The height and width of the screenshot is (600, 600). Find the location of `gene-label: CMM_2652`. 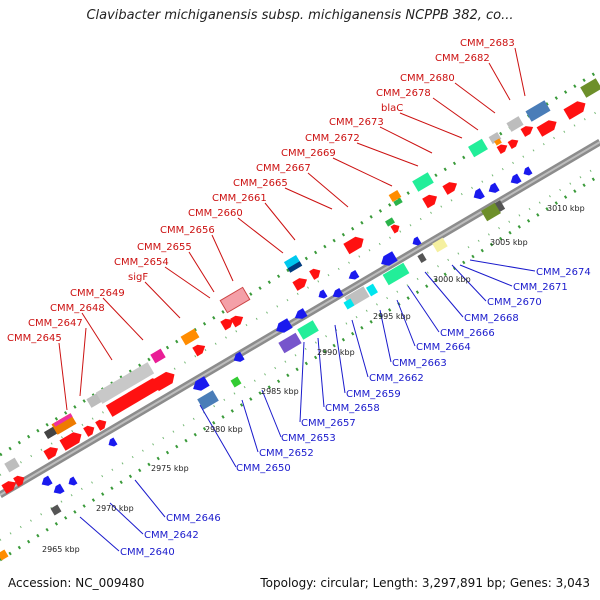

gene-label: CMM_2652 is located at coordinates (286, 453).